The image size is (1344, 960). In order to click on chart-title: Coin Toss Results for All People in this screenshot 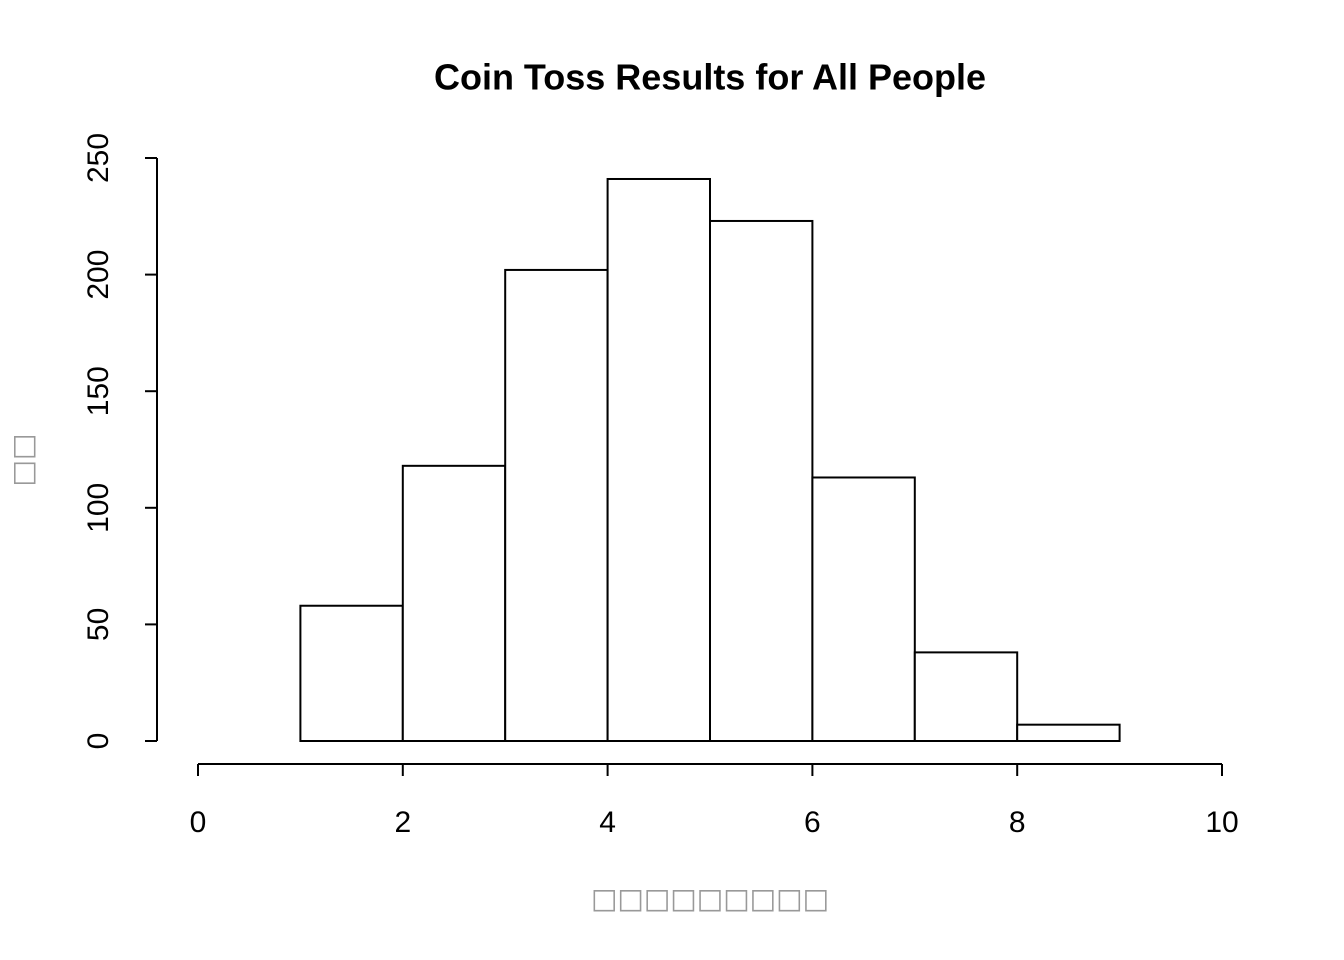, I will do `click(710, 77)`.